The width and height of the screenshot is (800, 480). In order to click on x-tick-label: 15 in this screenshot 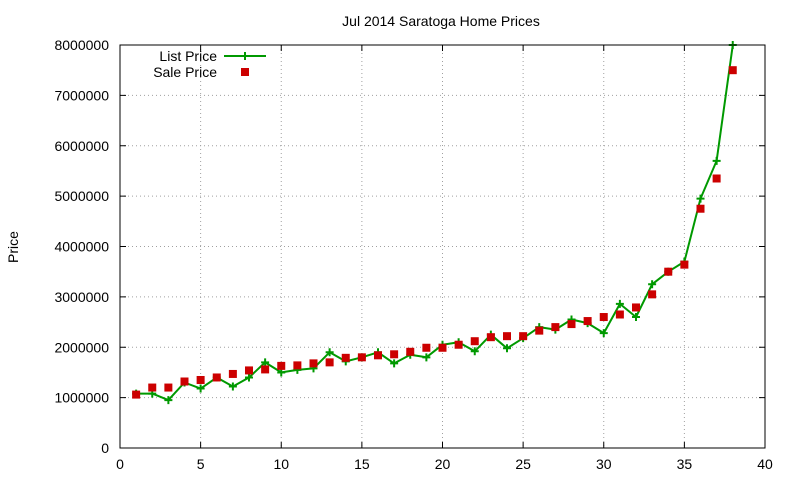, I will do `click(362, 464)`.